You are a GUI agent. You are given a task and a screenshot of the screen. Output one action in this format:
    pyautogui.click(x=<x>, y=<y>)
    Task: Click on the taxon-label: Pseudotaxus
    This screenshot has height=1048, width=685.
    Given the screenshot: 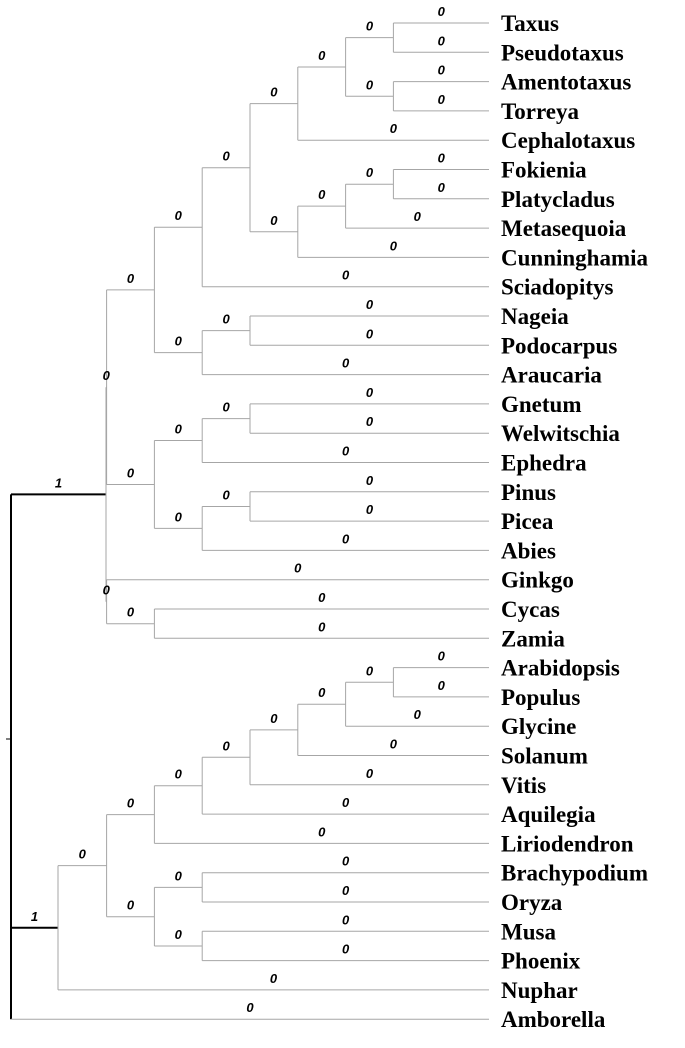 What is the action you would take?
    pyautogui.click(x=562, y=52)
    